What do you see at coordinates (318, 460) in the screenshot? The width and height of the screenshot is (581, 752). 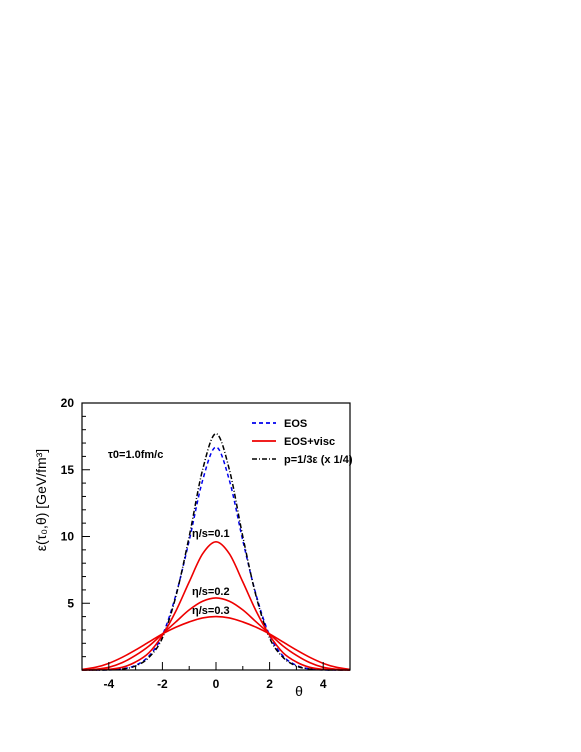 I see `legend-label-ideal: p=1/3ε (x 1/4)` at bounding box center [318, 460].